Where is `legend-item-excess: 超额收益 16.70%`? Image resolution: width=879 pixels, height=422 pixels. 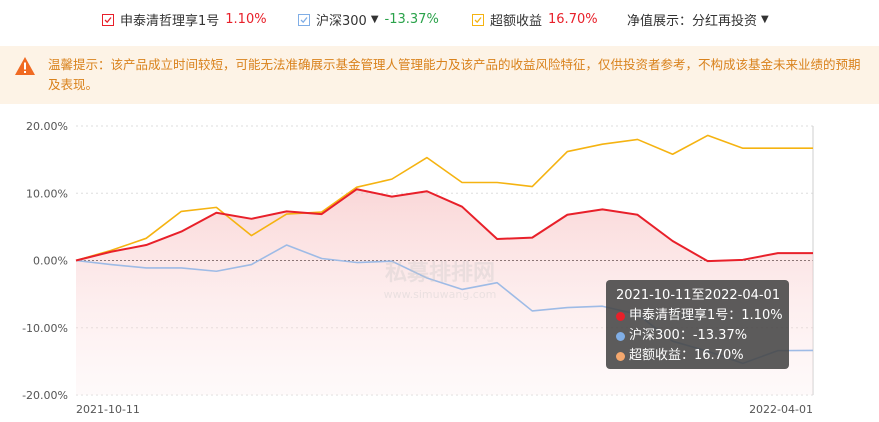 legend-item-excess: 超额收益 16.70% is located at coordinates (535, 19).